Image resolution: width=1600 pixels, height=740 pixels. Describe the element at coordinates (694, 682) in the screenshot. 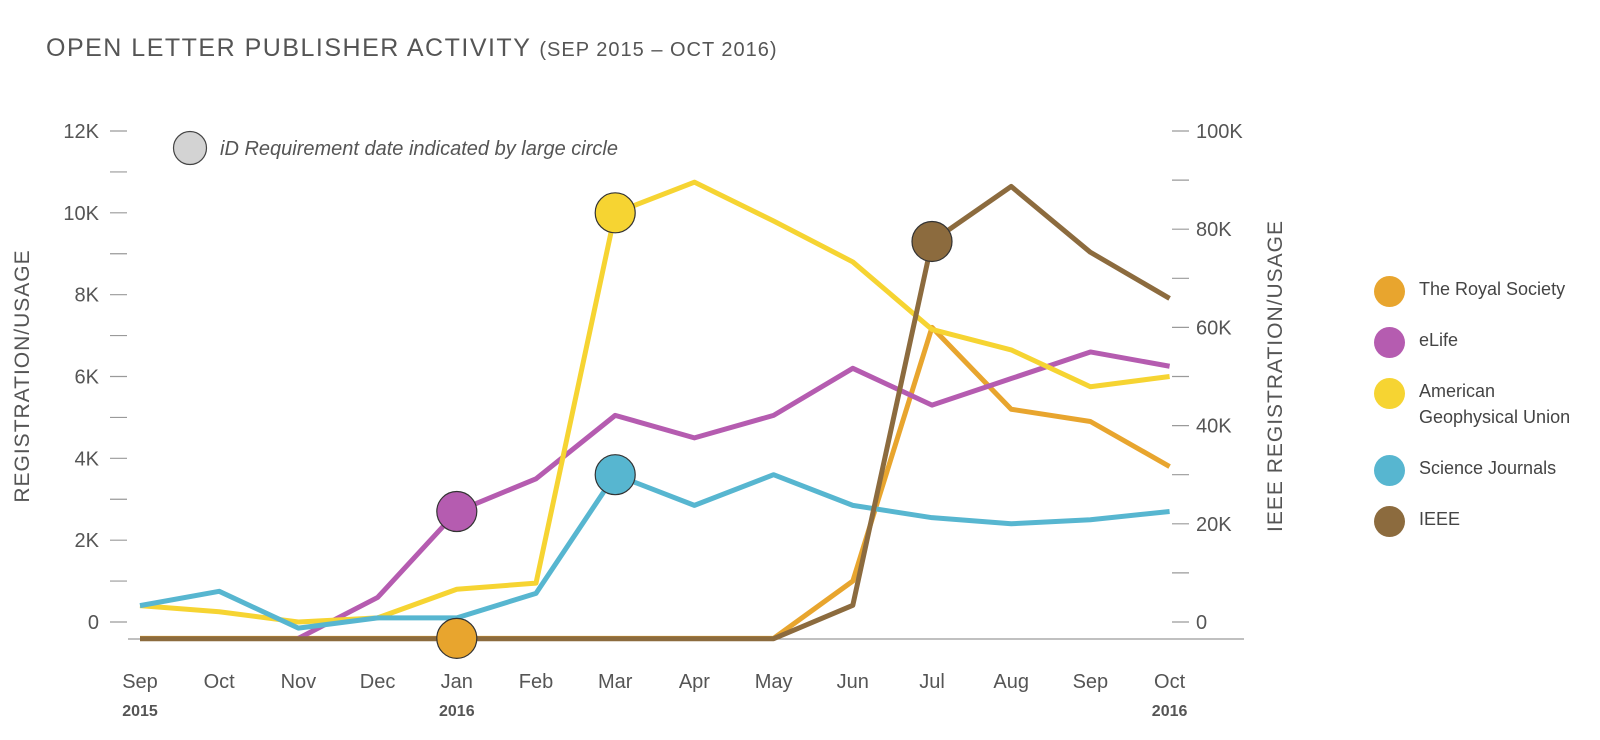

I see `x-tick-label: Apr` at that location.